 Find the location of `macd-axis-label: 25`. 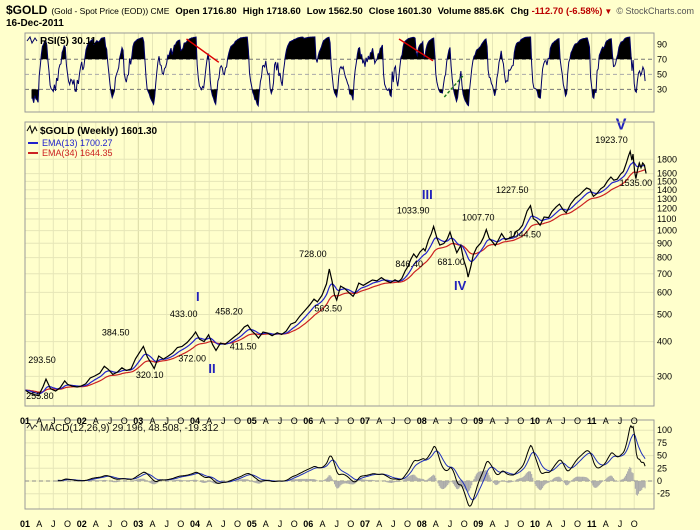

macd-axis-label: 25 is located at coordinates (662, 468).